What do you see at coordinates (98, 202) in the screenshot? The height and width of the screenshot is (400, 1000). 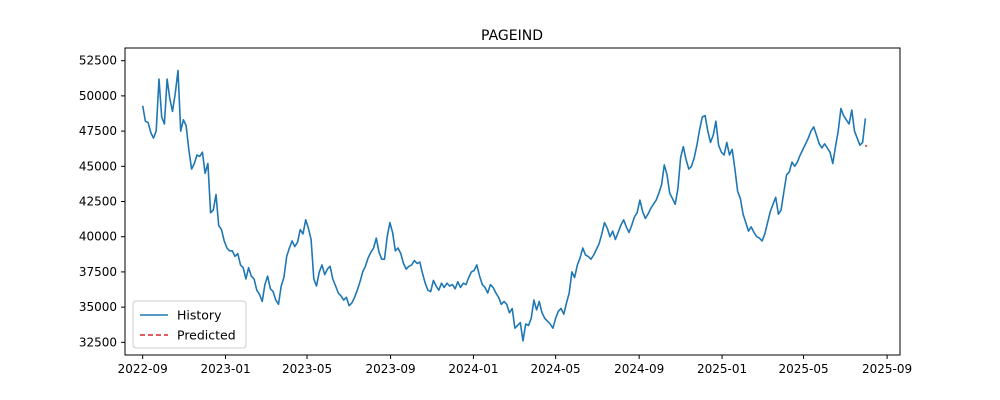 I see `y-tick-label: 42500` at bounding box center [98, 202].